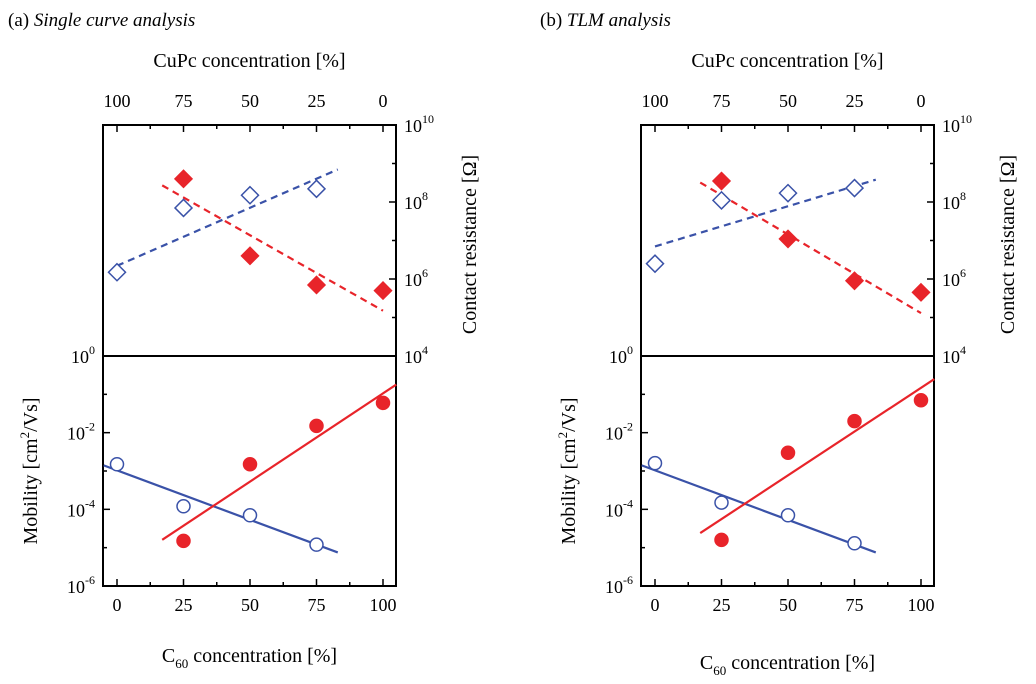 The image size is (1036, 684). I want to click on mob-y-axis-label: Mobility [cm2/Vs], so click(29, 470).